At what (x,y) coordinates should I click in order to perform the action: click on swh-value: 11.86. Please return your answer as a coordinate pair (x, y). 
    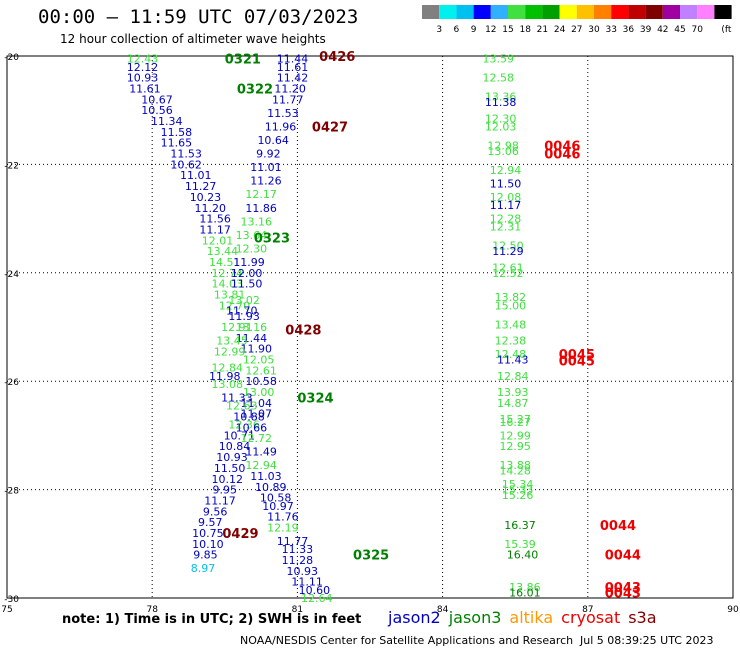
    Looking at the image, I should click on (261, 208).